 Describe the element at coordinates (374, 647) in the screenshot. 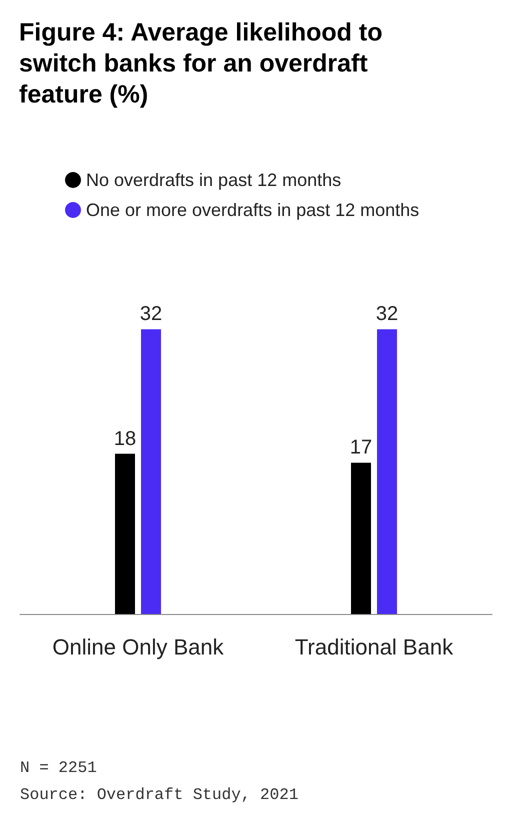

I see `x-tick-label: Traditional Bank` at that location.